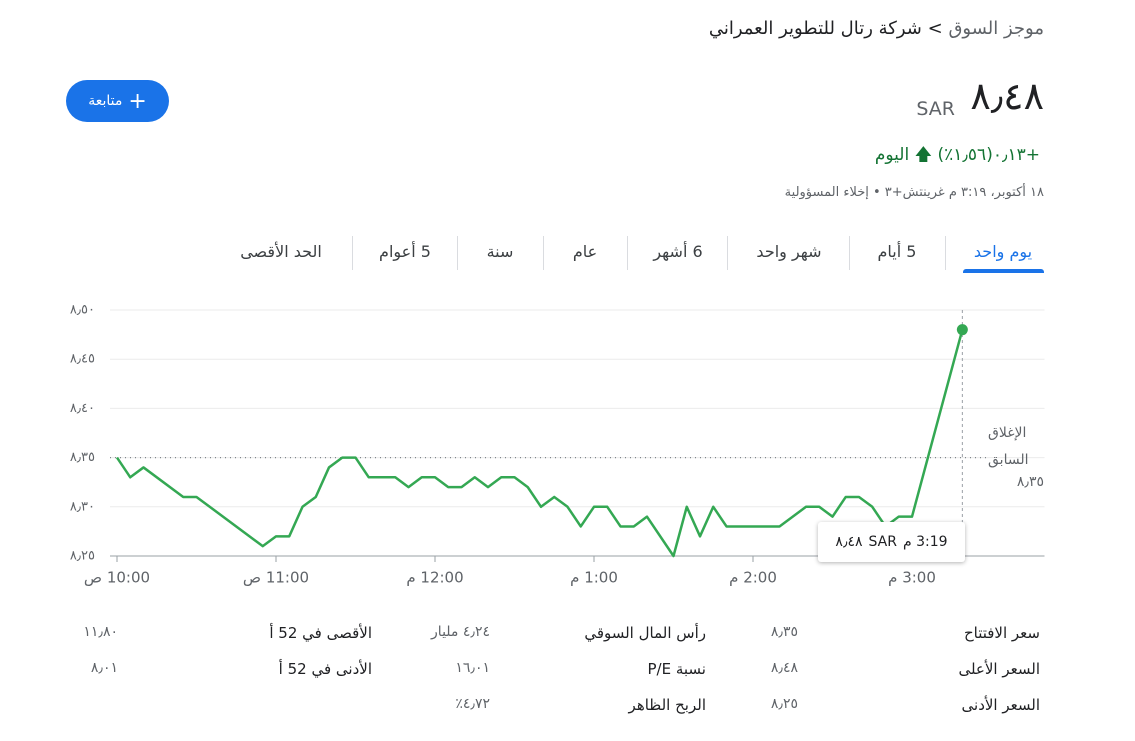 The height and width of the screenshot is (741, 1135). Describe the element at coordinates (137, 101) in the screenshot. I see `plus-icon: +` at that location.